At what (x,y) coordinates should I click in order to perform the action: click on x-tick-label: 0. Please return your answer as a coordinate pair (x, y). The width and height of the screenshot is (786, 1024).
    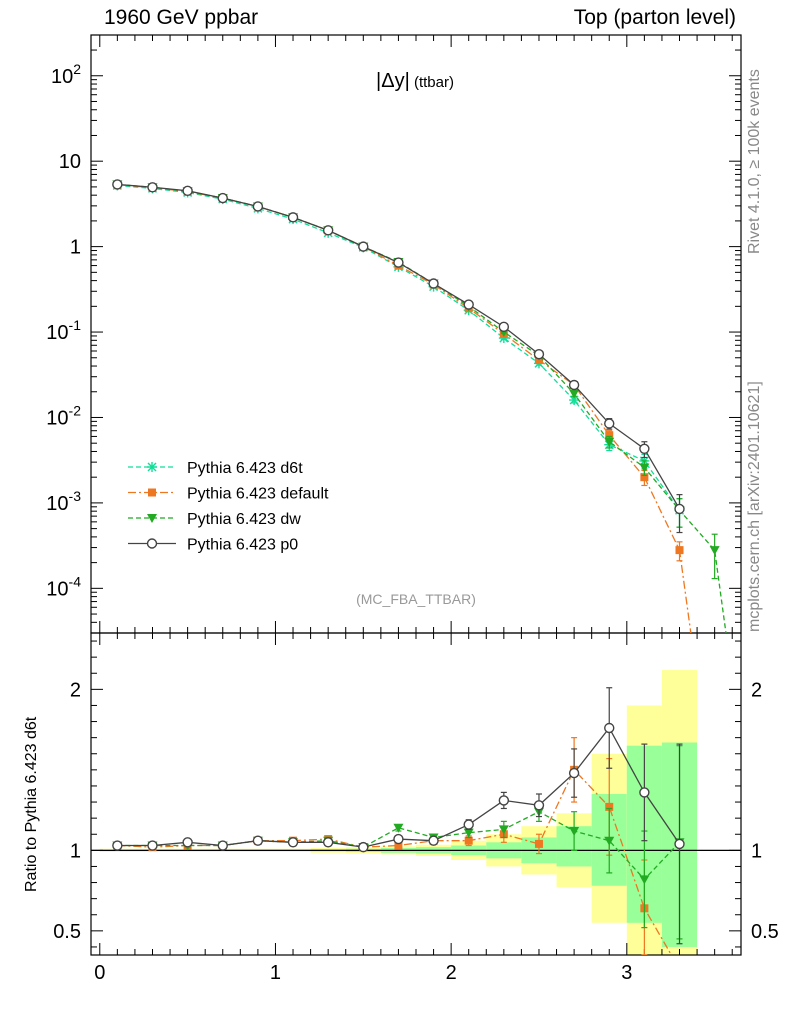
    Looking at the image, I should click on (99, 973).